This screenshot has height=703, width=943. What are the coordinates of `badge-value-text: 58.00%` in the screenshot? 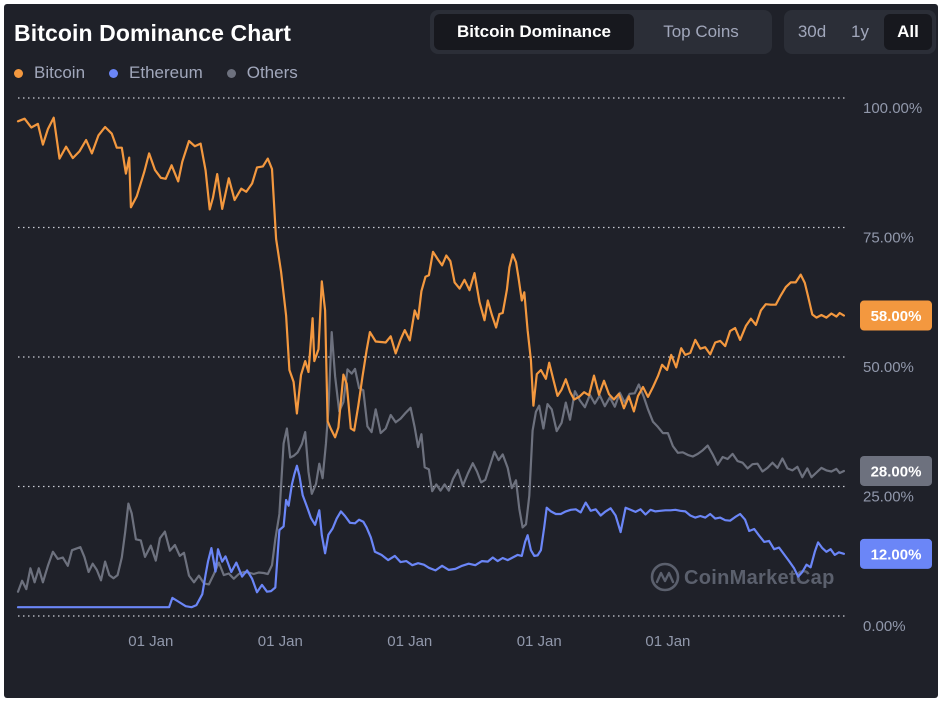 It's located at (896, 316).